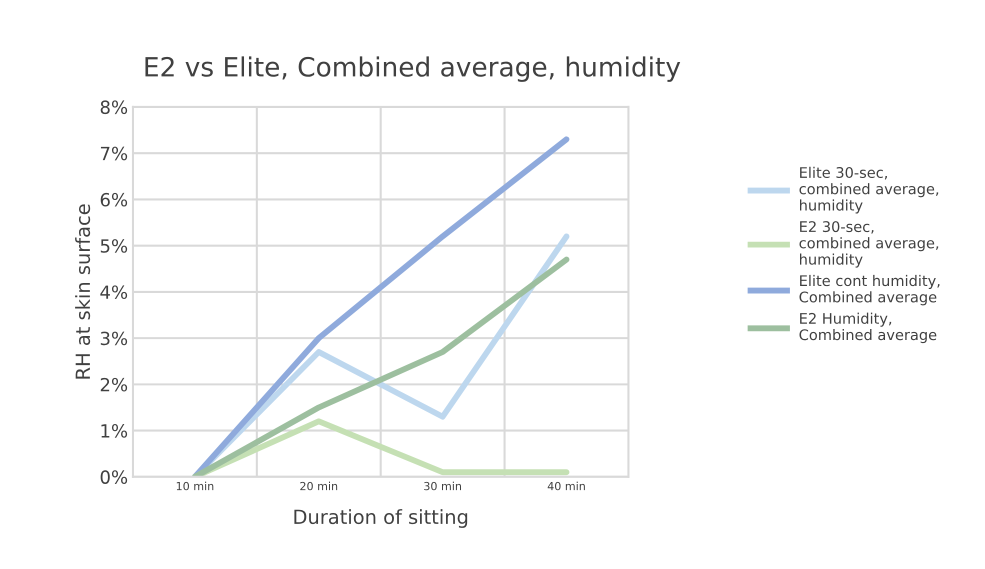  What do you see at coordinates (114, 477) in the screenshot?
I see `y-tick-label: 0%` at bounding box center [114, 477].